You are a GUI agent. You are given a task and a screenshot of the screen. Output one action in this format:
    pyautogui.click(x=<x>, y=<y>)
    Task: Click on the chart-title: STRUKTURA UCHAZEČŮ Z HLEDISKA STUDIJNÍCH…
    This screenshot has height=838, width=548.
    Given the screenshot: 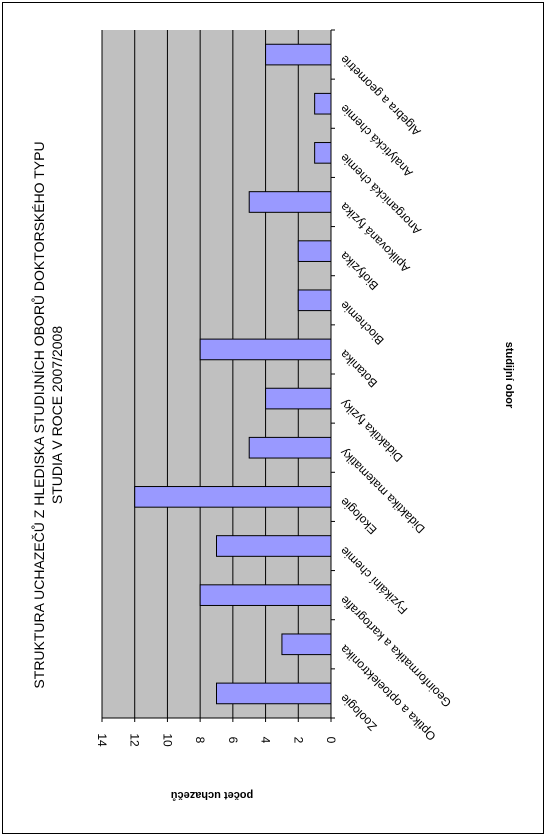 What is the action you would take?
    pyautogui.click(x=47, y=414)
    